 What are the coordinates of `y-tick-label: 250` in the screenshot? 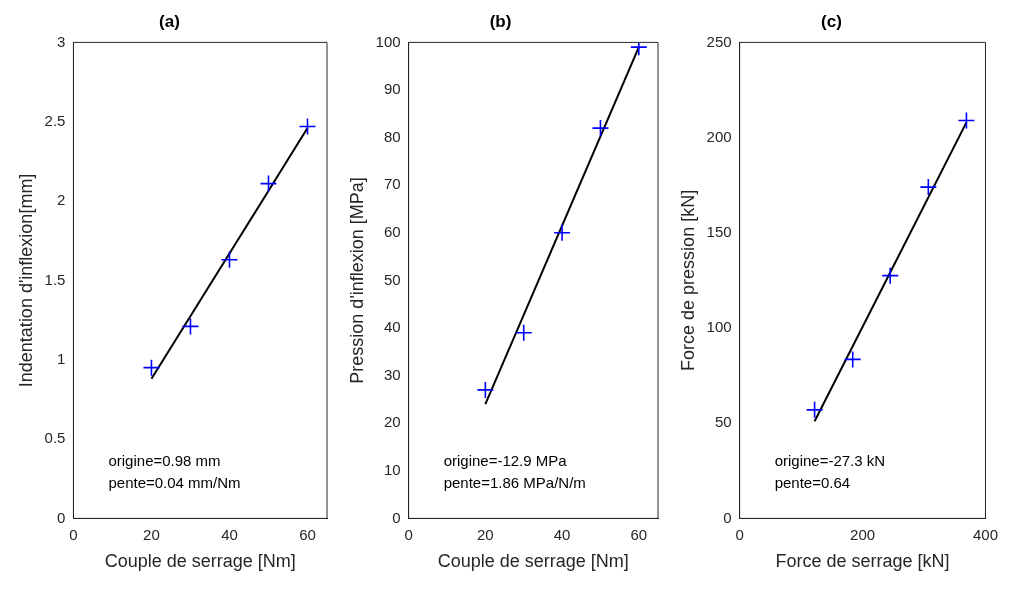 It's located at (719, 41).